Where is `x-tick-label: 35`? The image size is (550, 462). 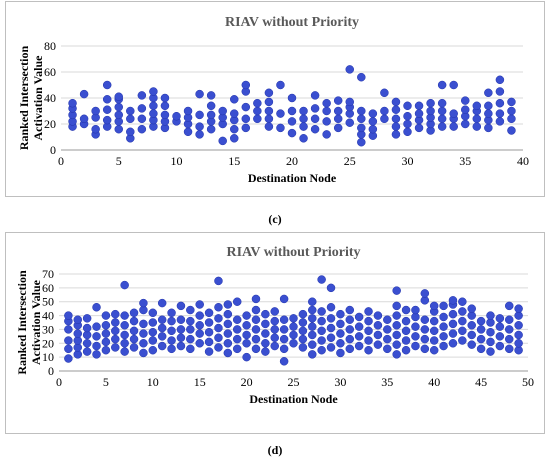
x-tick-label: 35 is located at coordinates (465, 161).